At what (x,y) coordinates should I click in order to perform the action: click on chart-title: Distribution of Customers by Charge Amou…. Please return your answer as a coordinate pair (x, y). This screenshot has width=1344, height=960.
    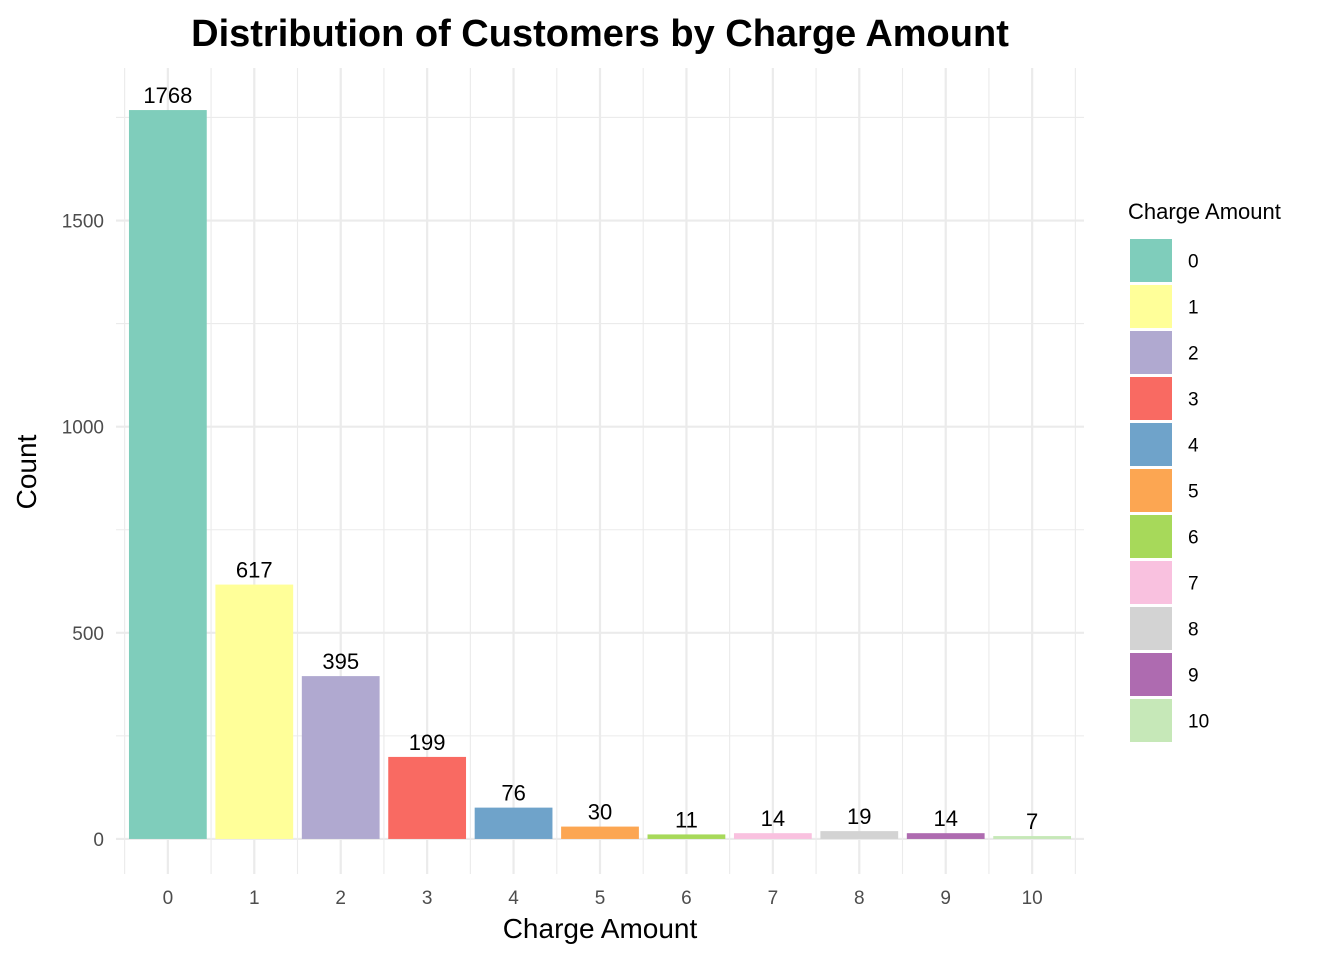
    Looking at the image, I should click on (600, 34).